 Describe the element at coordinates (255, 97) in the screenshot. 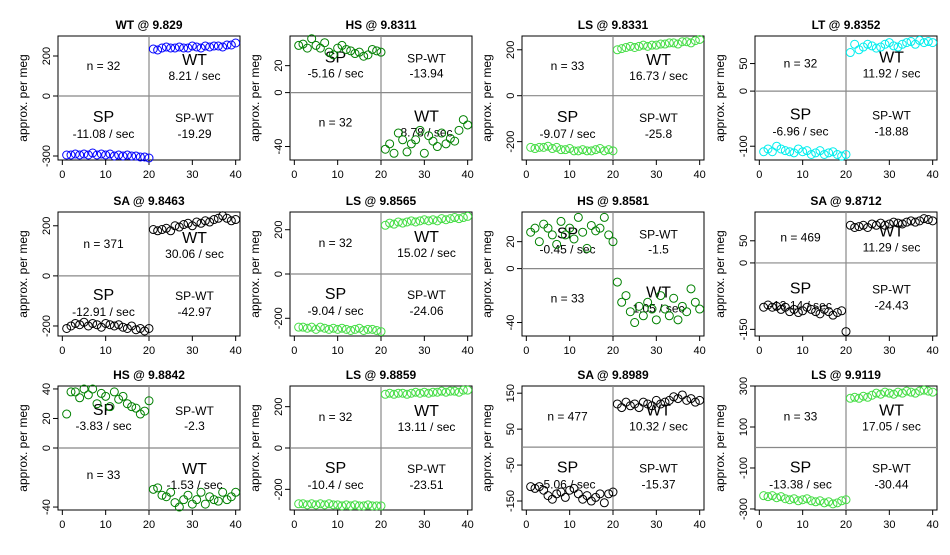

I see `y-axis-label: approx. per meg` at that location.